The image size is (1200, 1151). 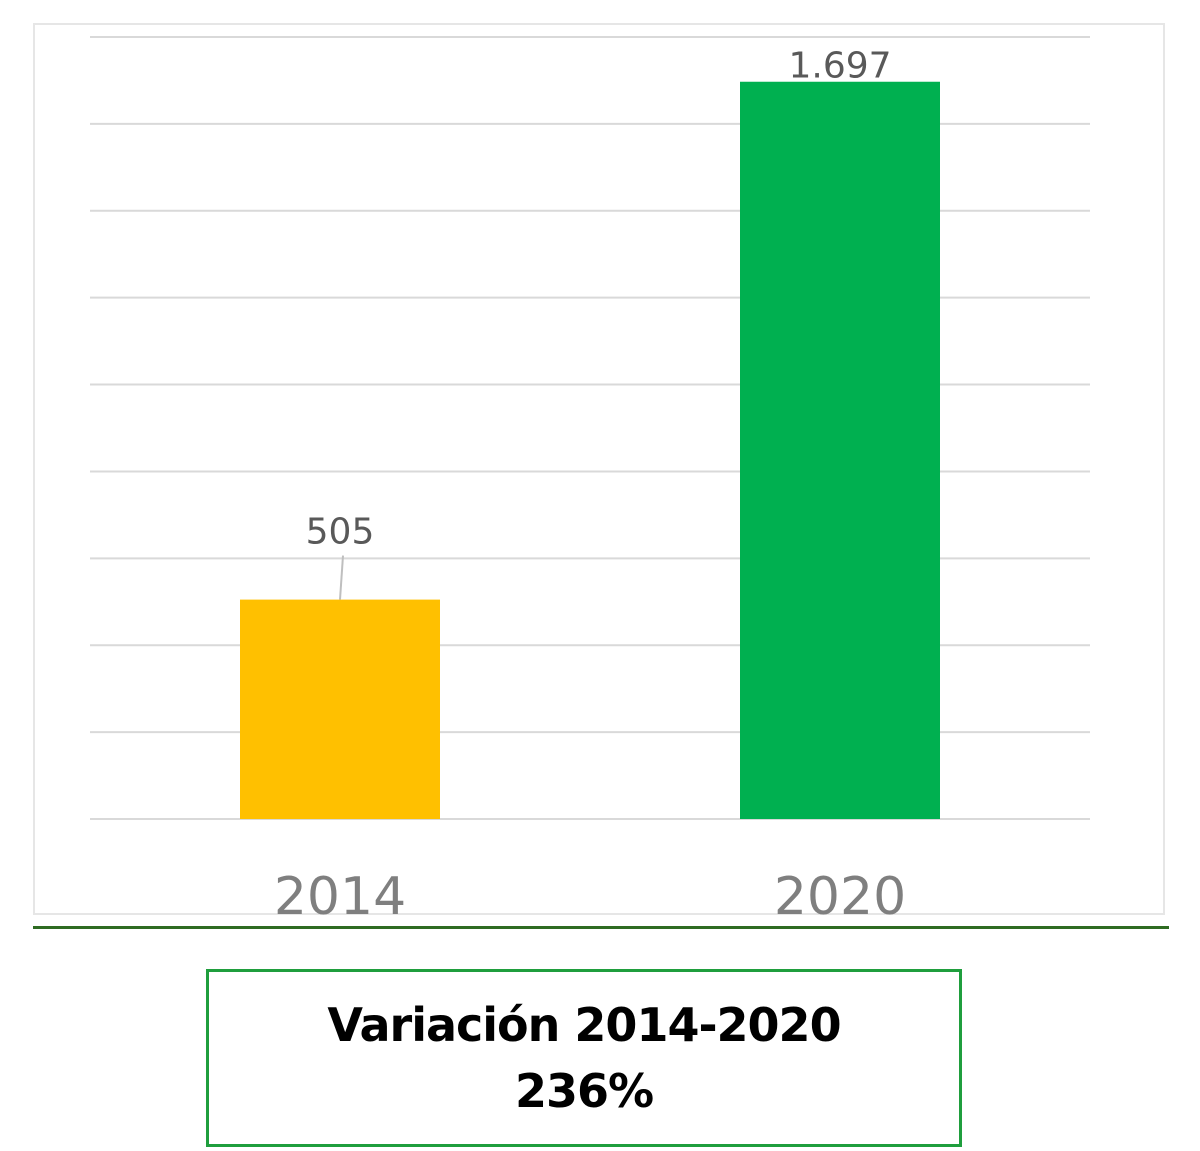 I want to click on divider-line, so click(x=601, y=927).